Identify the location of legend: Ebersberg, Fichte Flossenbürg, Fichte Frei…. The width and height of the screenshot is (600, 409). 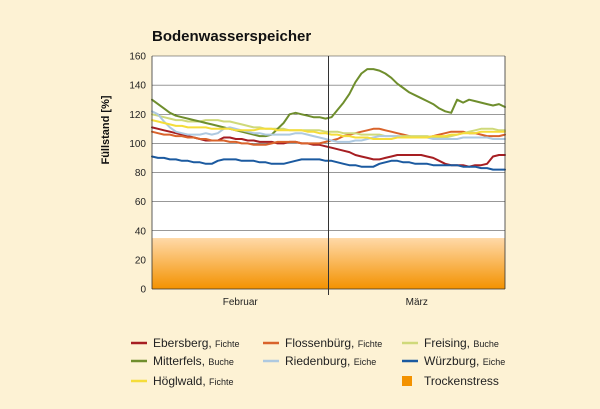
(318, 362).